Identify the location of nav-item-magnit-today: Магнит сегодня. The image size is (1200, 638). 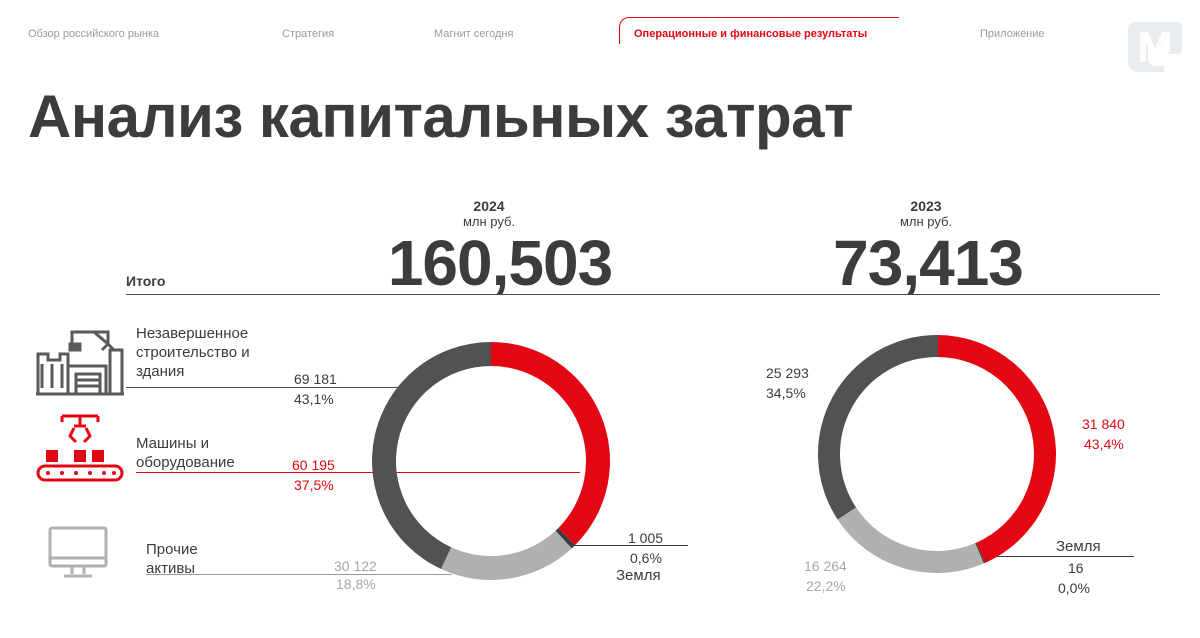
(474, 34).